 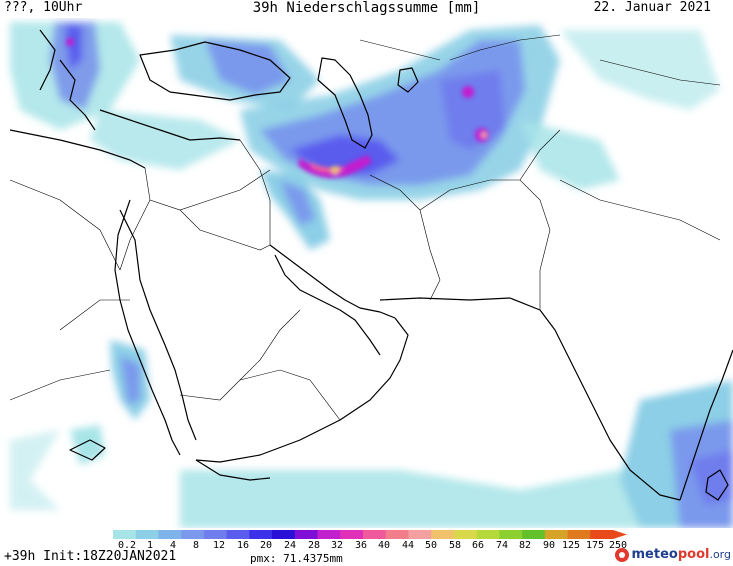 I want to click on scale-label: 90, so click(x=549, y=545).